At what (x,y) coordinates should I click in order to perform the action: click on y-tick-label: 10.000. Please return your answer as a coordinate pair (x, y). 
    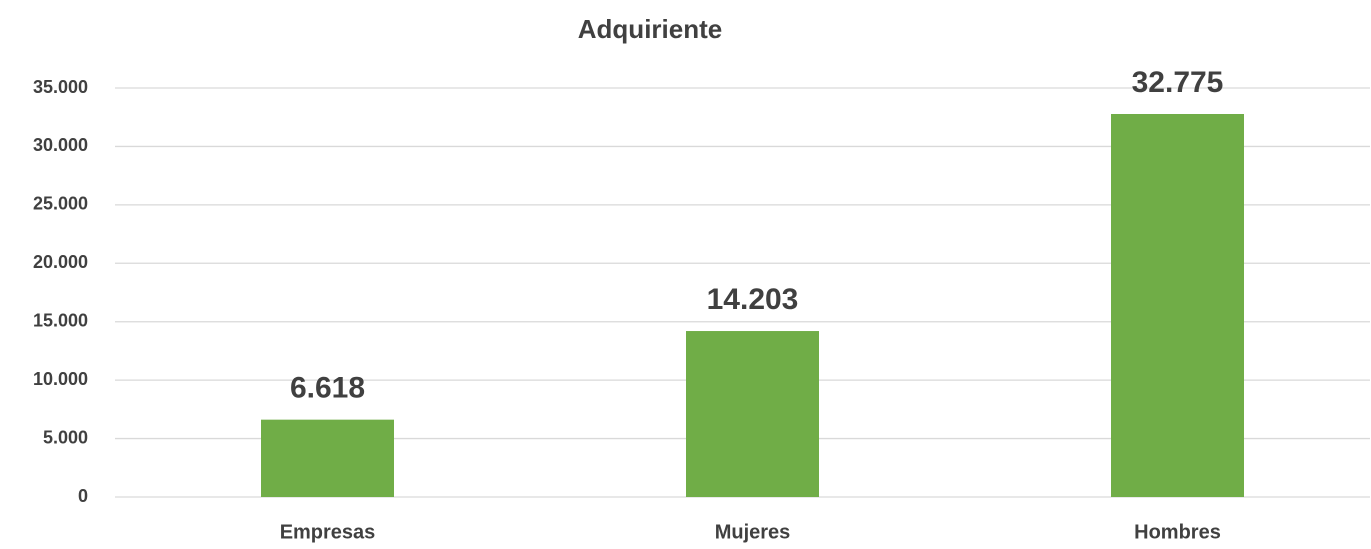
    Looking at the image, I should click on (60, 379).